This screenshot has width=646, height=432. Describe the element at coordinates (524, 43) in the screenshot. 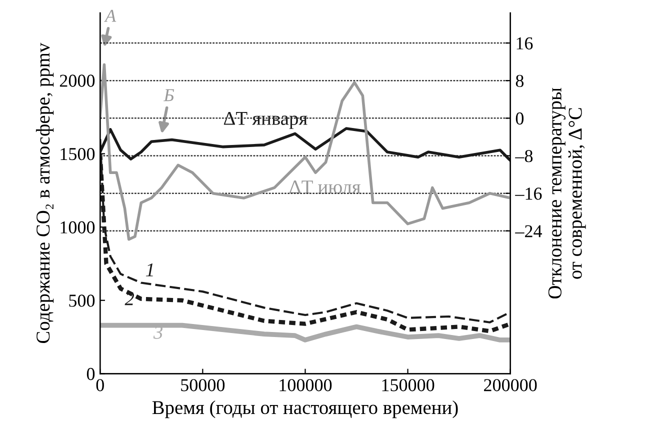

I see `y2-tick-label: 16` at that location.